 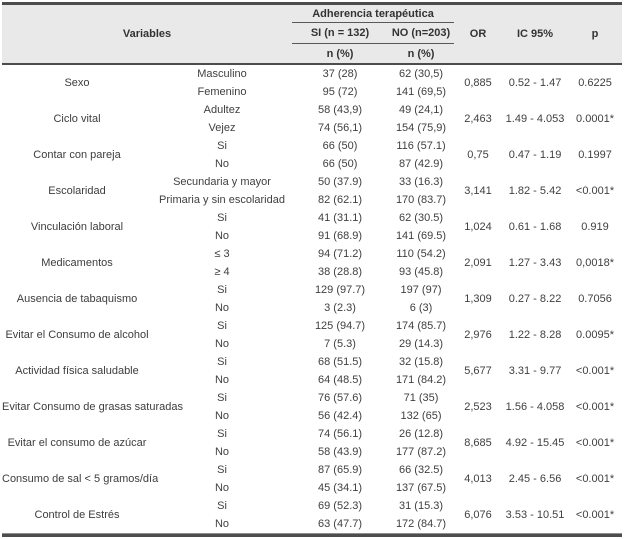 What do you see at coordinates (340, 362) in the screenshot?
I see `si-value: 68 (51.5)` at bounding box center [340, 362].